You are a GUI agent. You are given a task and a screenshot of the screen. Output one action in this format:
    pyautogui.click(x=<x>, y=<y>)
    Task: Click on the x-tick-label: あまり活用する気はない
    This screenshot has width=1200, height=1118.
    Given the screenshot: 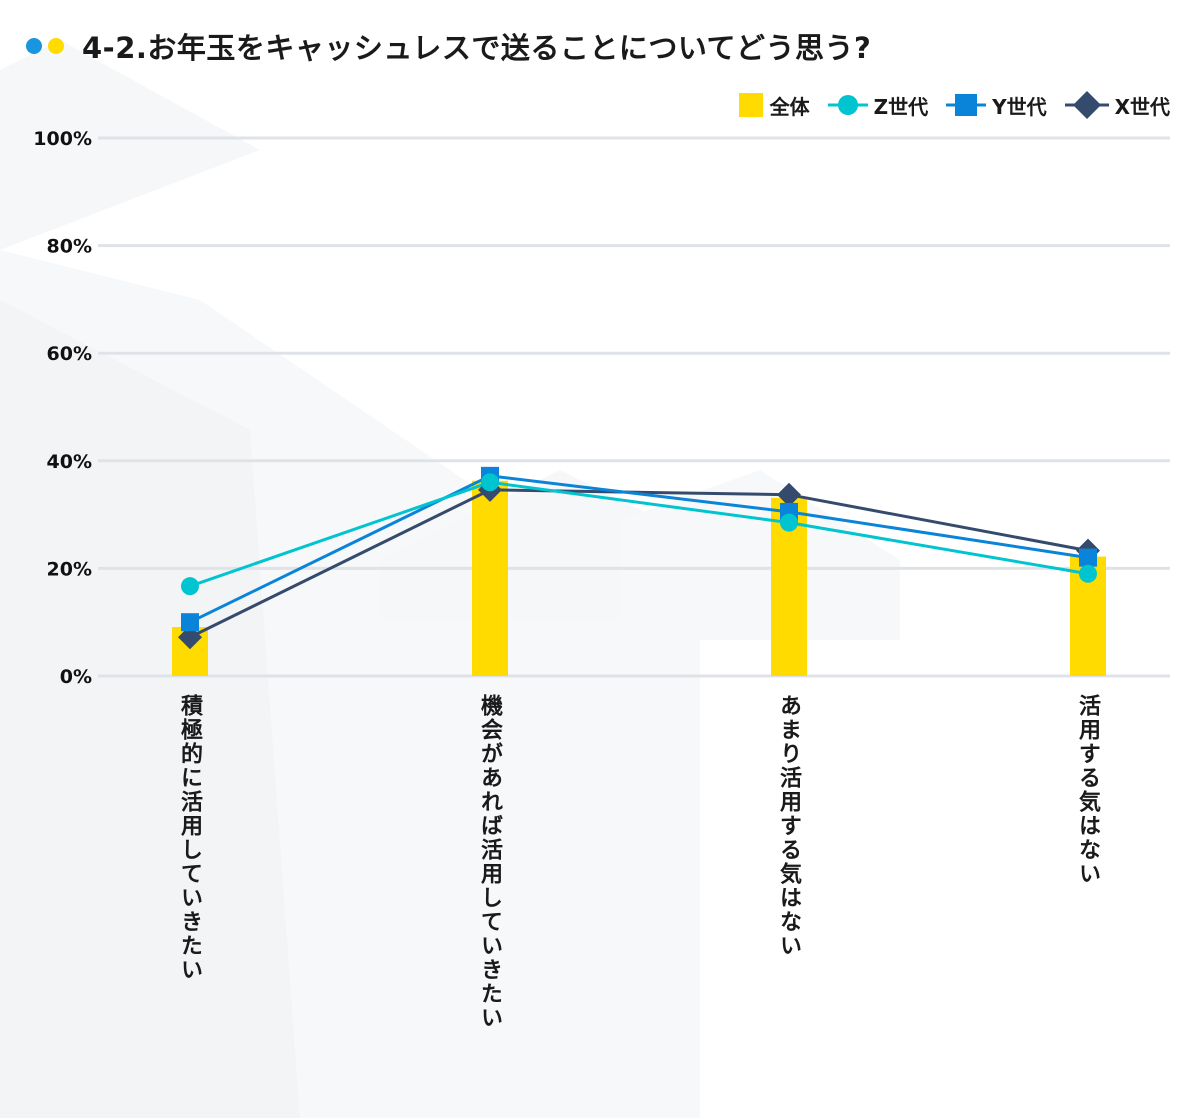 What is the action you would take?
    pyautogui.click(x=788, y=826)
    